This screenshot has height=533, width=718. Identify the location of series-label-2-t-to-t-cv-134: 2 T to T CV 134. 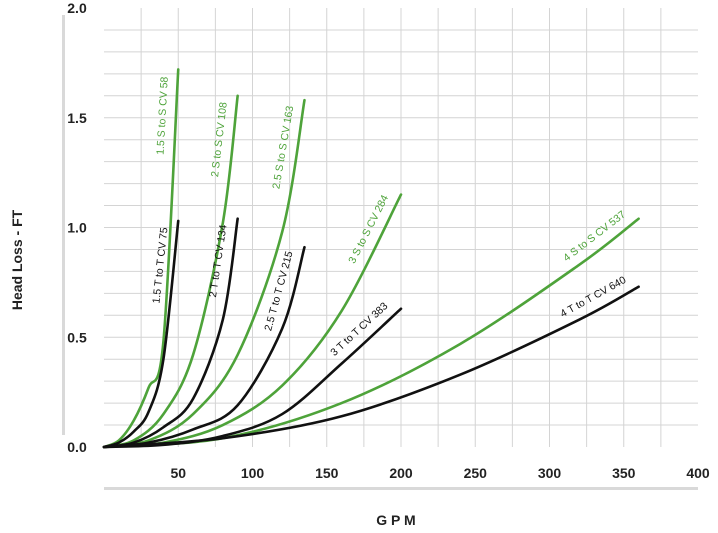
(218, 261).